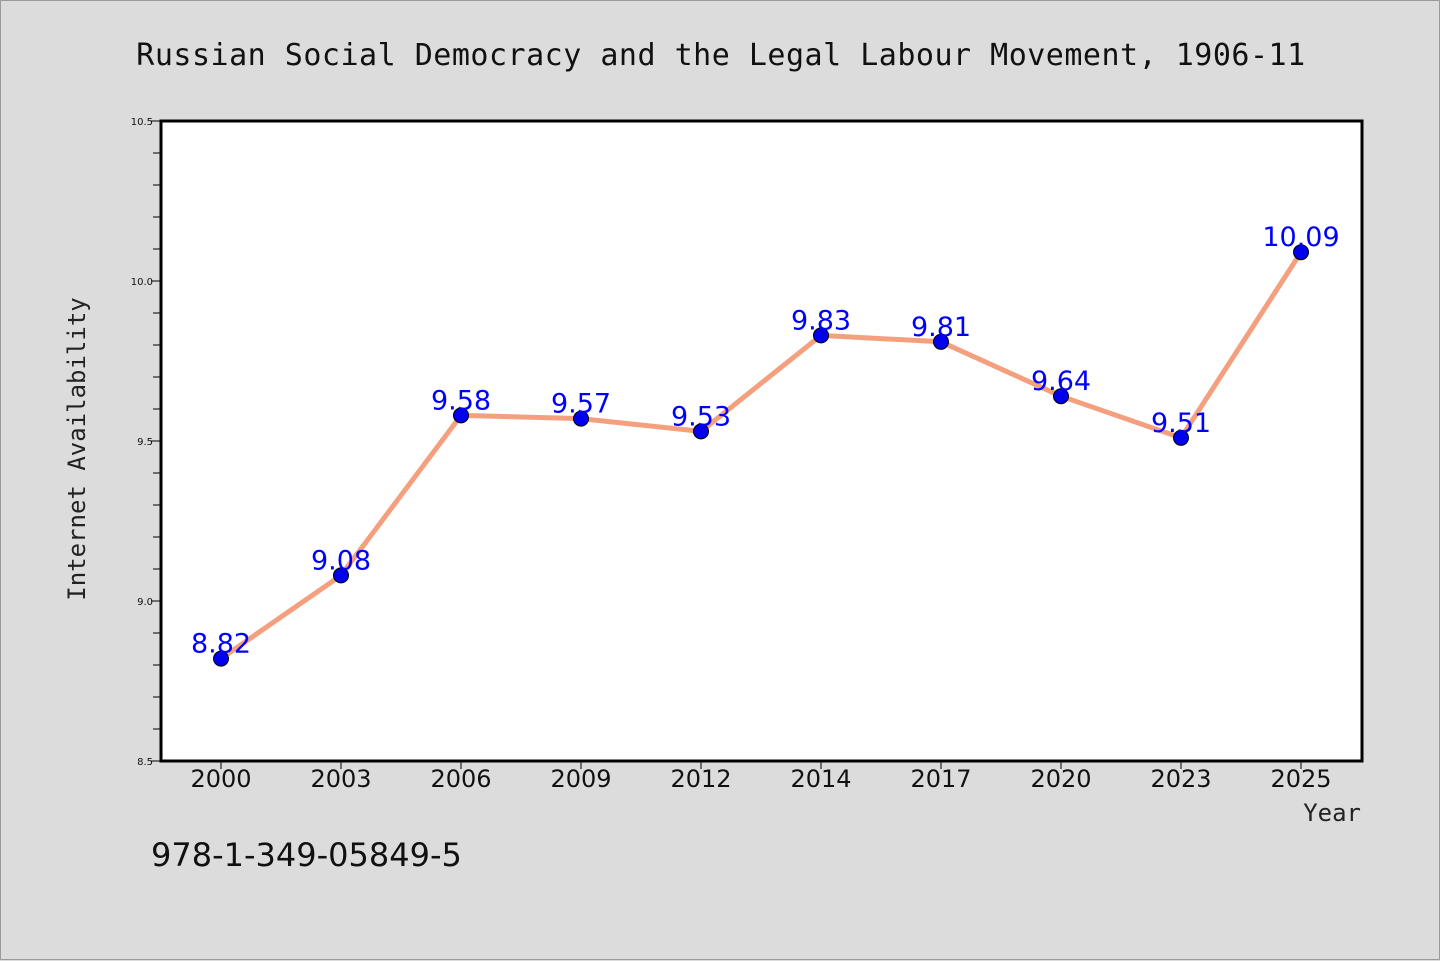  I want to click on data-label: 9.64, so click(1061, 381).